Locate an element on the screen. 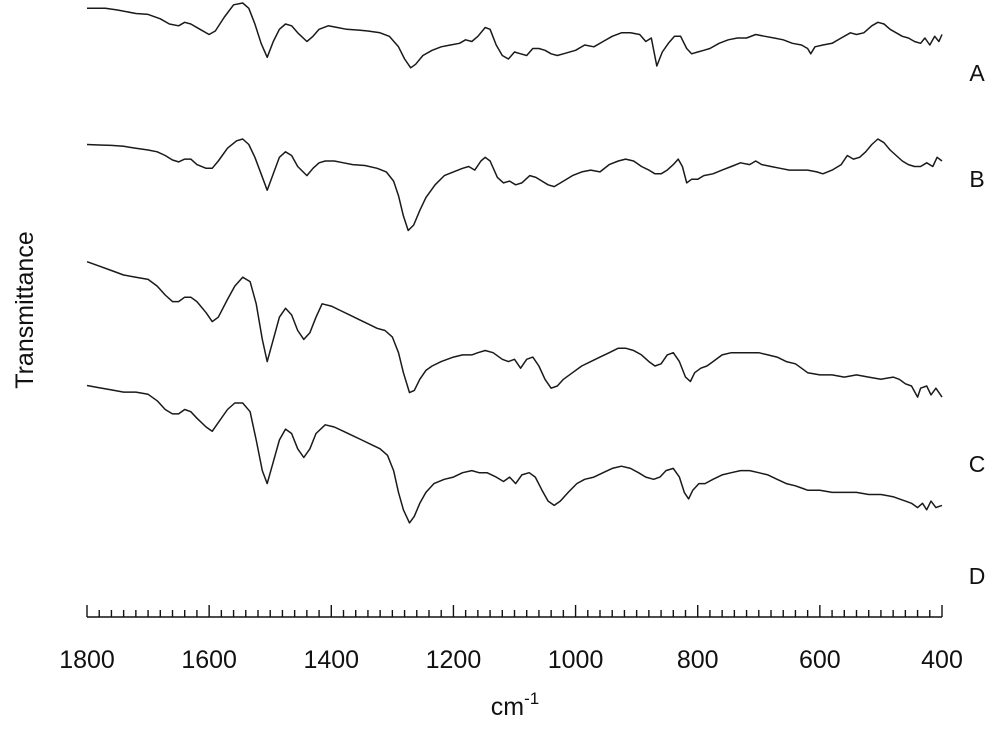  curve-label-d: D is located at coordinates (977, 576).